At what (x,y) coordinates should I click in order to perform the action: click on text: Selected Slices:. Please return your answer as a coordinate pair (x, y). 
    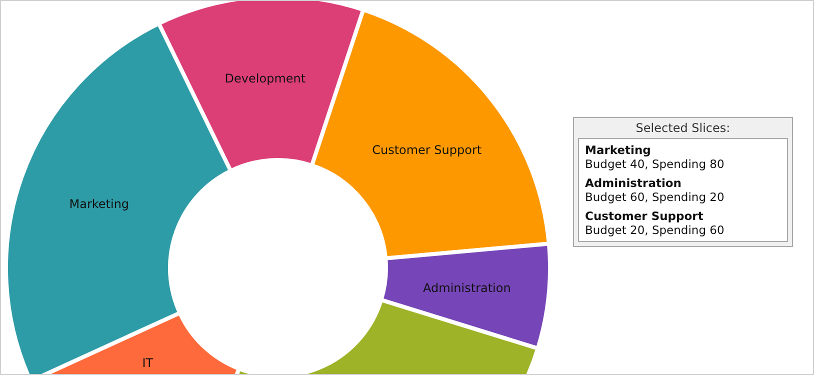
    Looking at the image, I should click on (683, 128).